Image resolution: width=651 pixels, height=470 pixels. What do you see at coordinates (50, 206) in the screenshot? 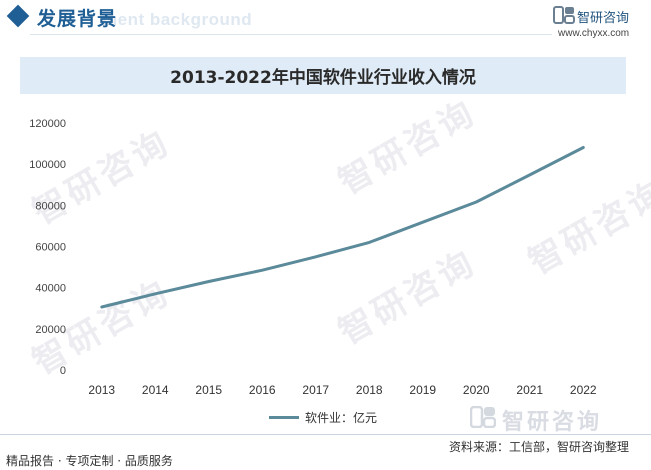
I see `y-tick-label: 80000` at bounding box center [50, 206].